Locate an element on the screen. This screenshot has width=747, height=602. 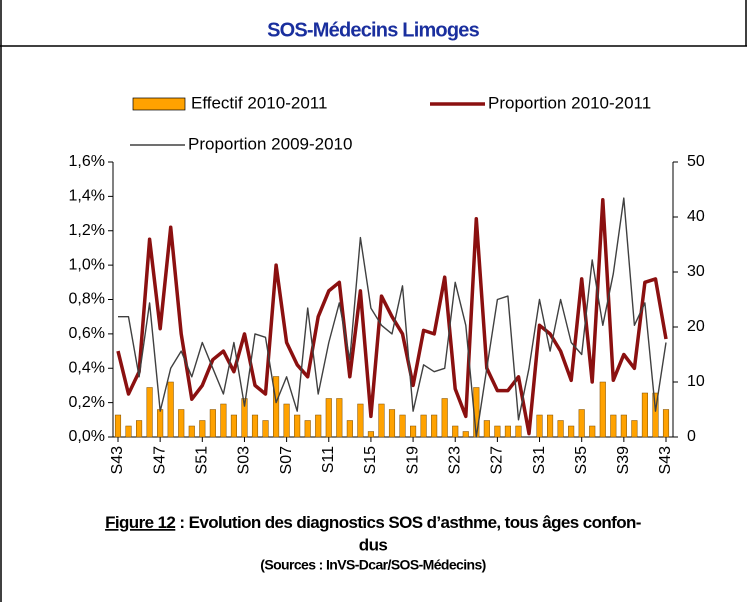
y-tick-label: 0,4% is located at coordinates (87, 367).